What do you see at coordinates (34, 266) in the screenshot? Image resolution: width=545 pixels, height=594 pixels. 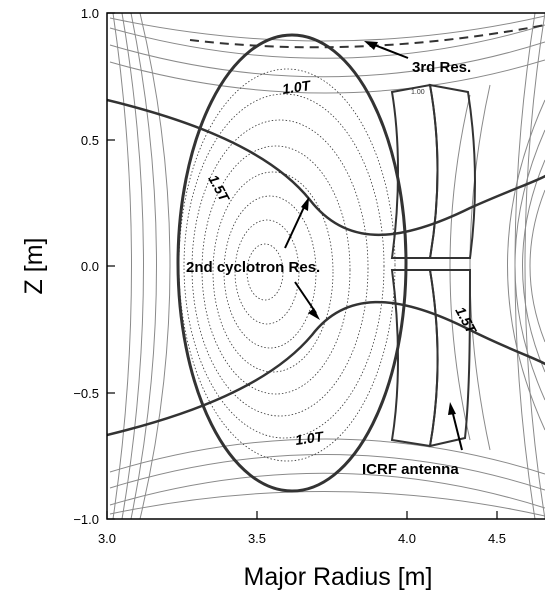 I see `y-axis-label: Z [m]` at bounding box center [34, 266].